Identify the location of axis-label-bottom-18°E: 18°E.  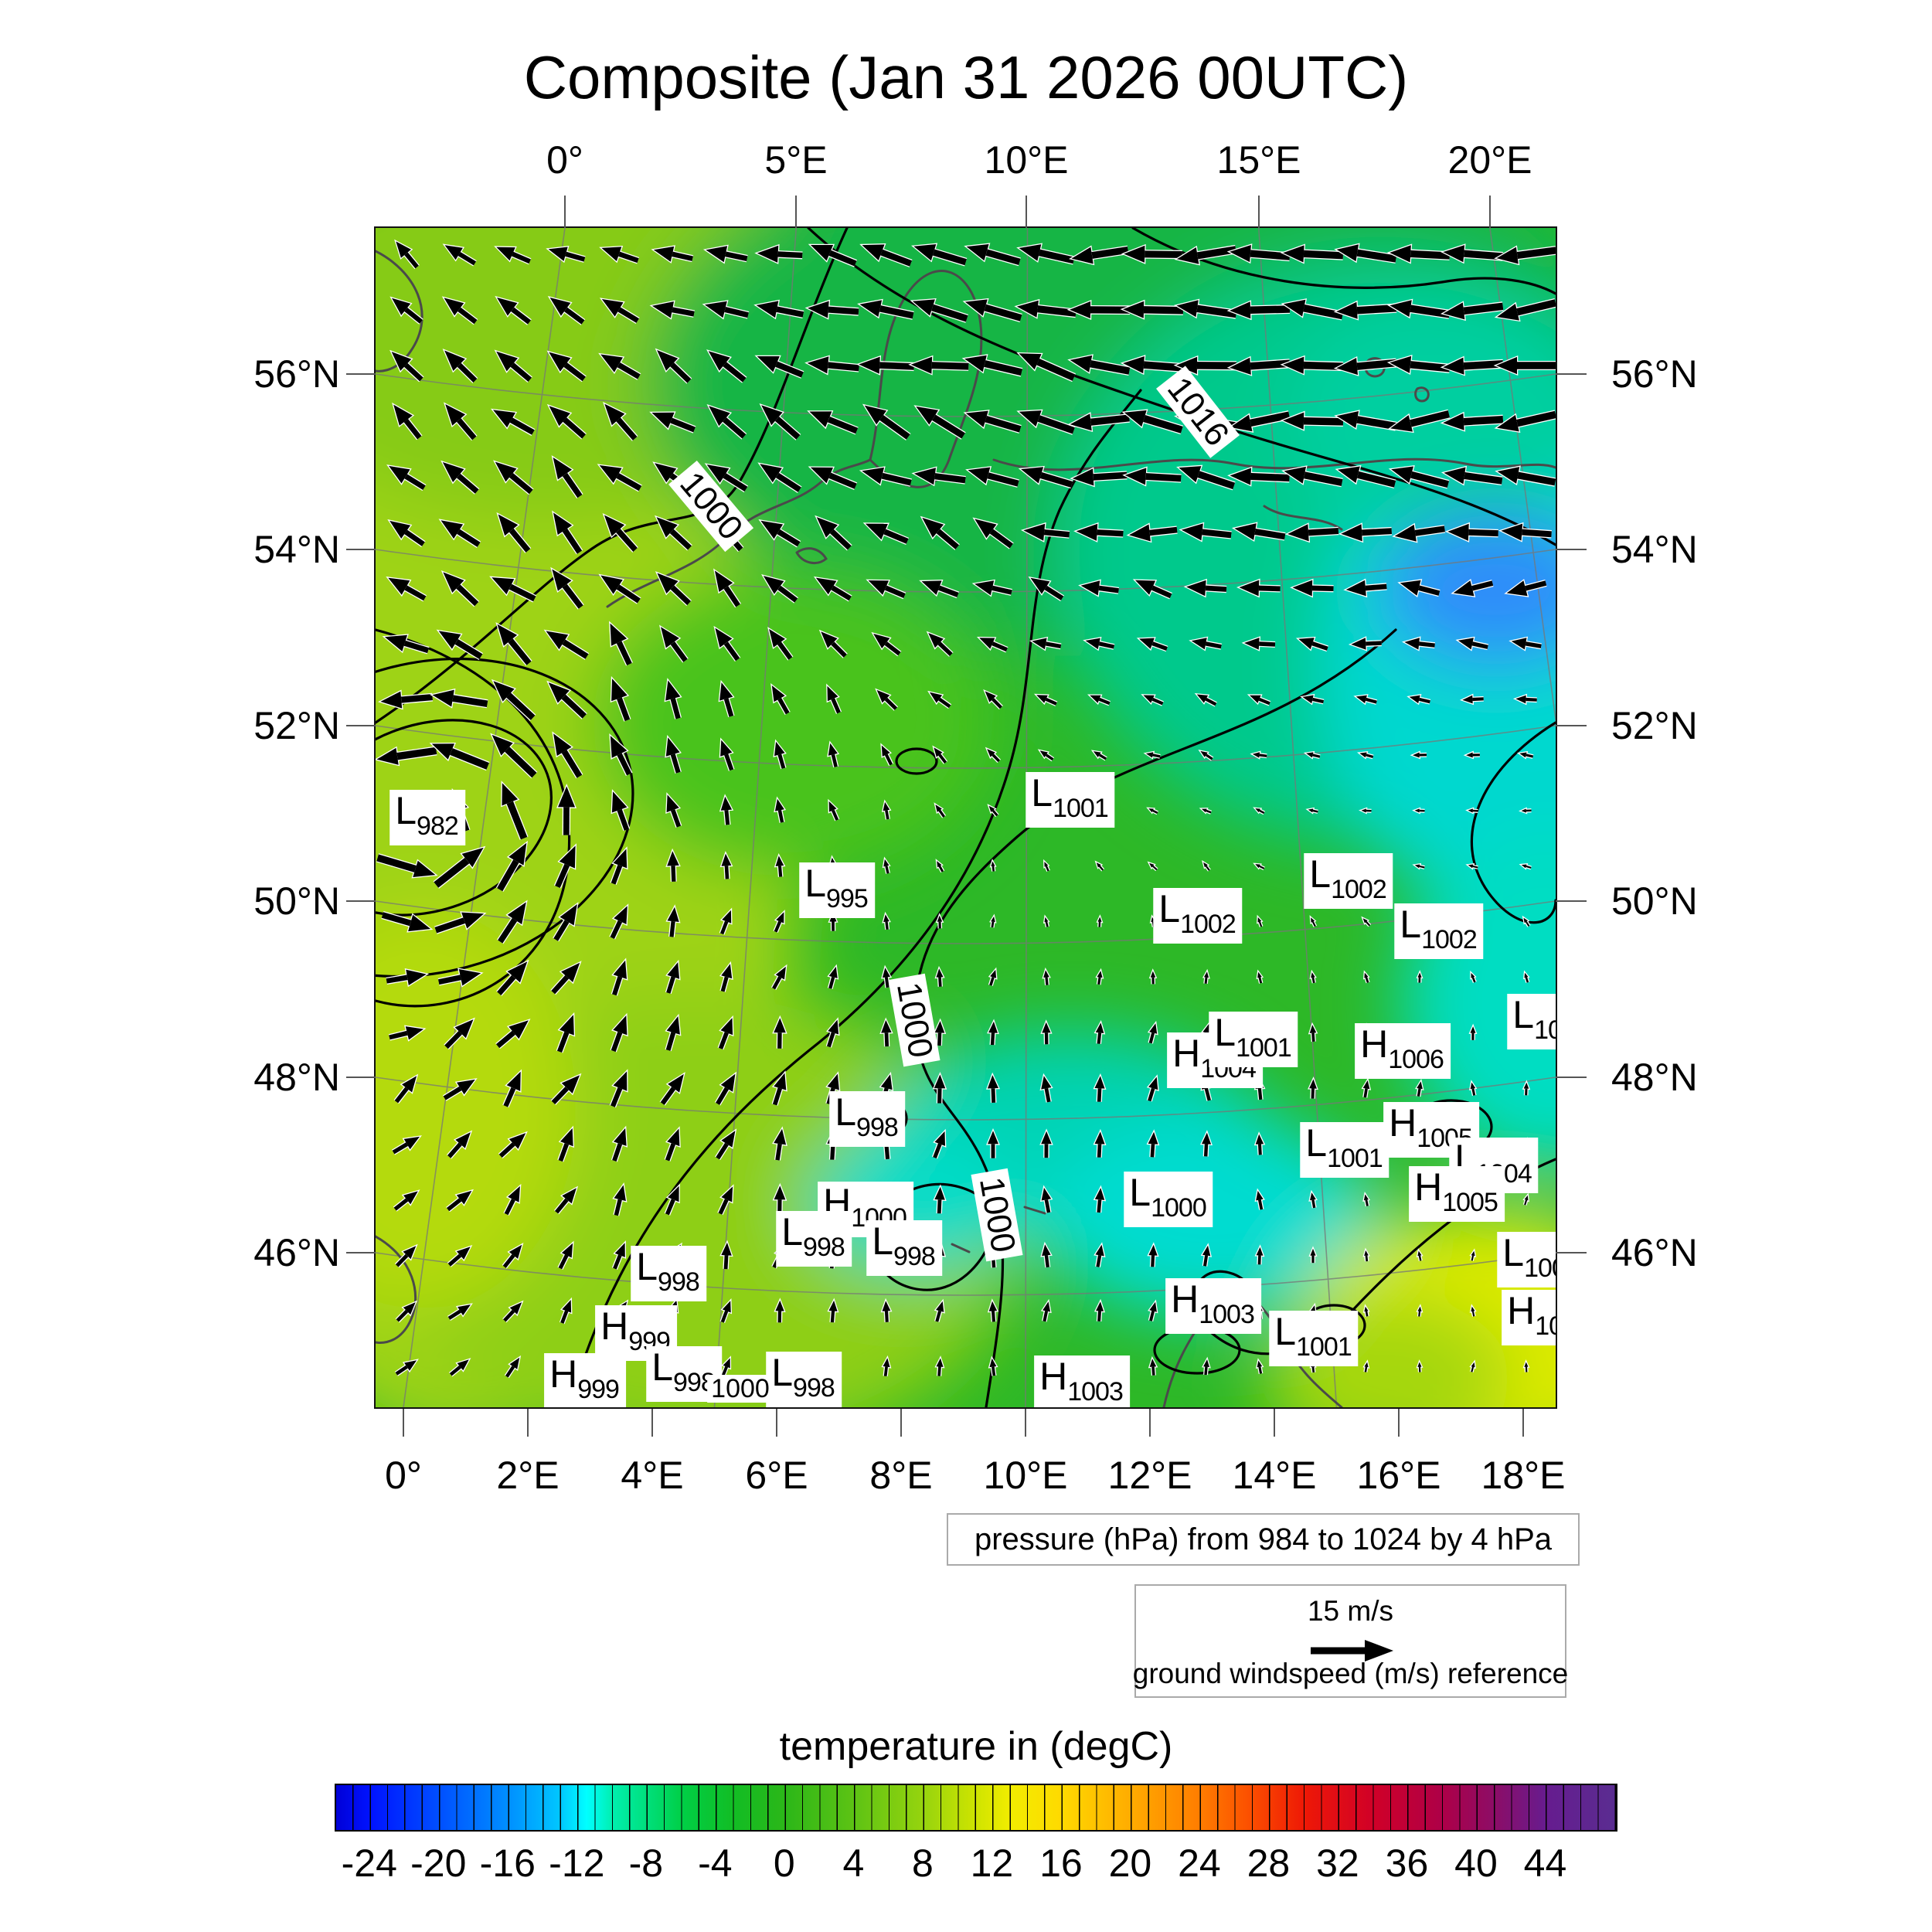
(1524, 1476).